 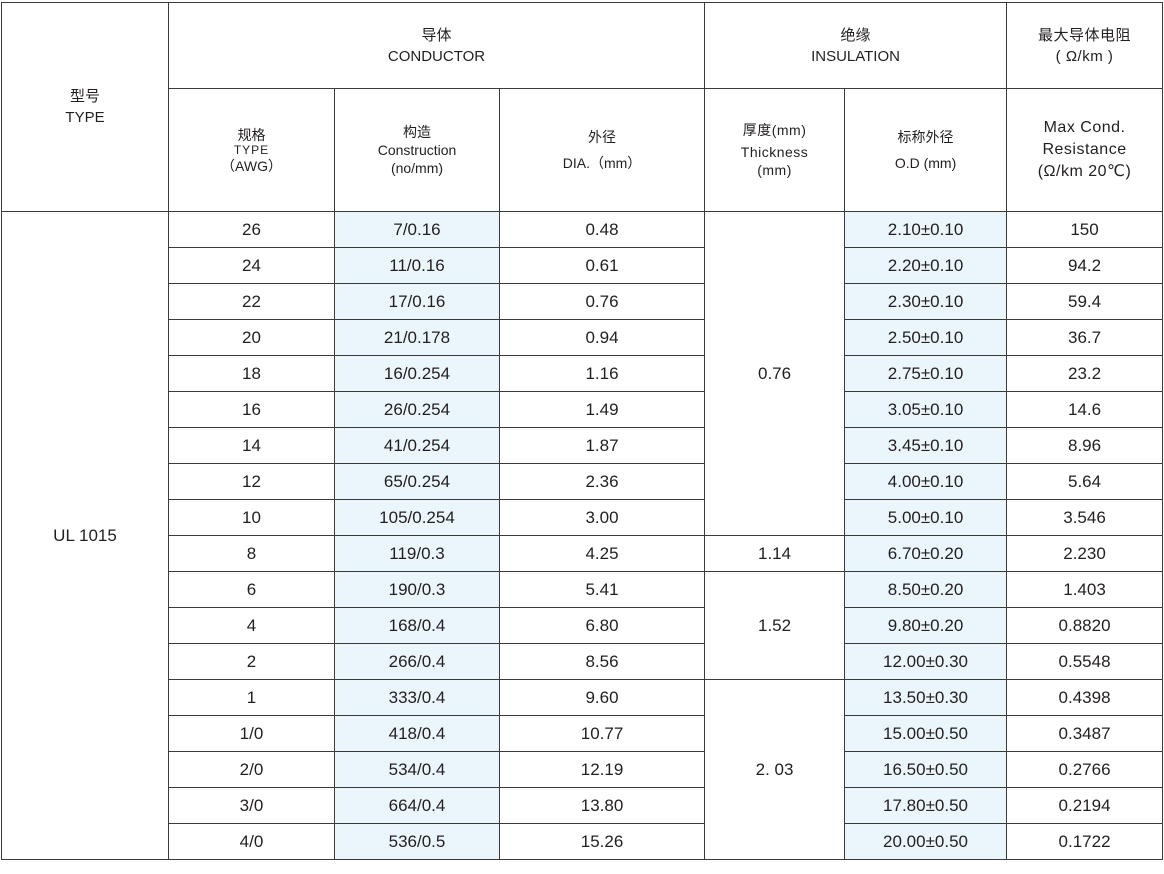 I want to click on header-insulation-en: INSULATION, so click(x=855, y=56).